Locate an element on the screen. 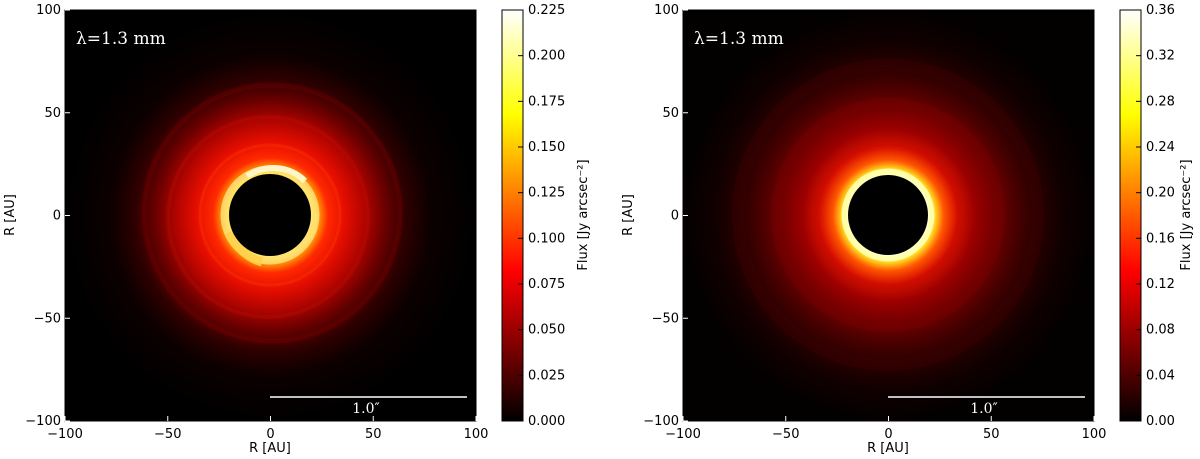 This screenshot has height=459, width=1200. colorbar-tick-label: 0.025 is located at coordinates (546, 375).